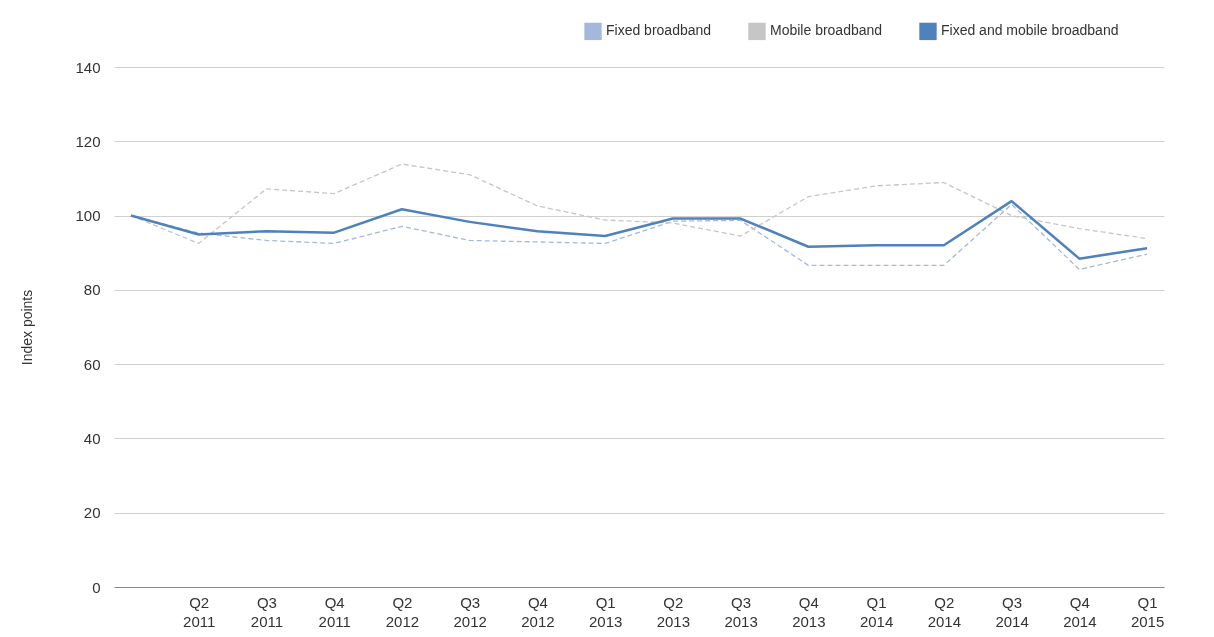  What do you see at coordinates (470, 611) in the screenshot?
I see `x-tick-label: Q3 2012` at bounding box center [470, 611].